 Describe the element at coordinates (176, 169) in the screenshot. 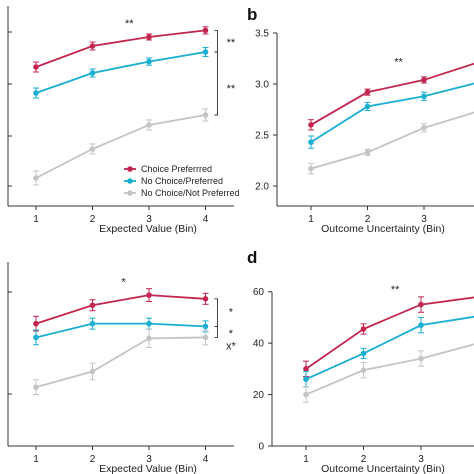

I see `legend-item-label: Choice Preferrred` at that location.